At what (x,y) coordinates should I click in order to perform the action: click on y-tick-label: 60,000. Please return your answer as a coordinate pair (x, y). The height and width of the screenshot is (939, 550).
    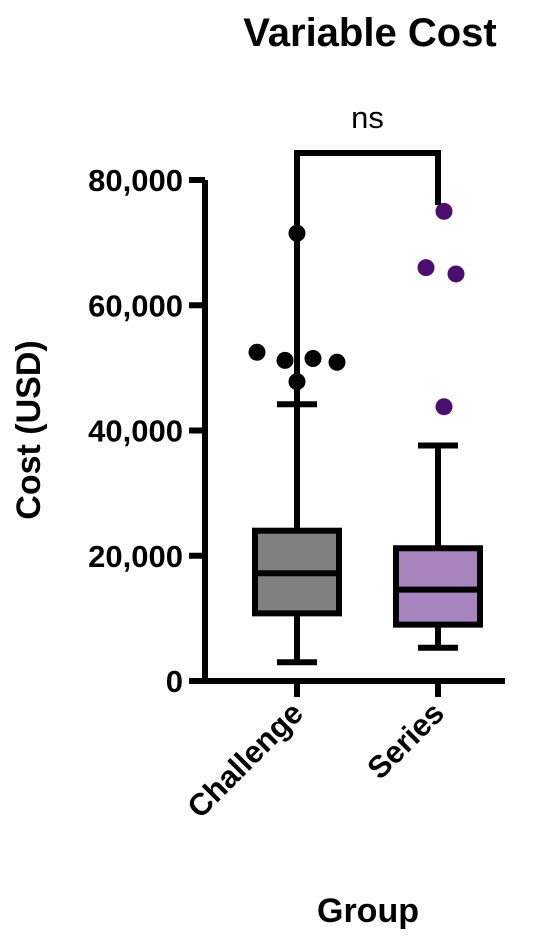
    Looking at the image, I should click on (135, 305).